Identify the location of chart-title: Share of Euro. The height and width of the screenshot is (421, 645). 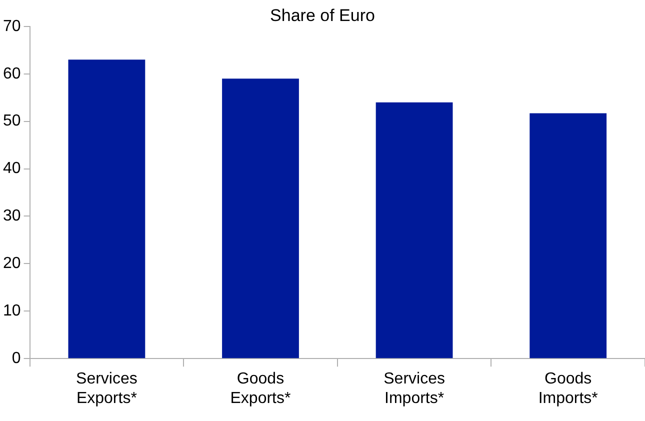
(322, 15).